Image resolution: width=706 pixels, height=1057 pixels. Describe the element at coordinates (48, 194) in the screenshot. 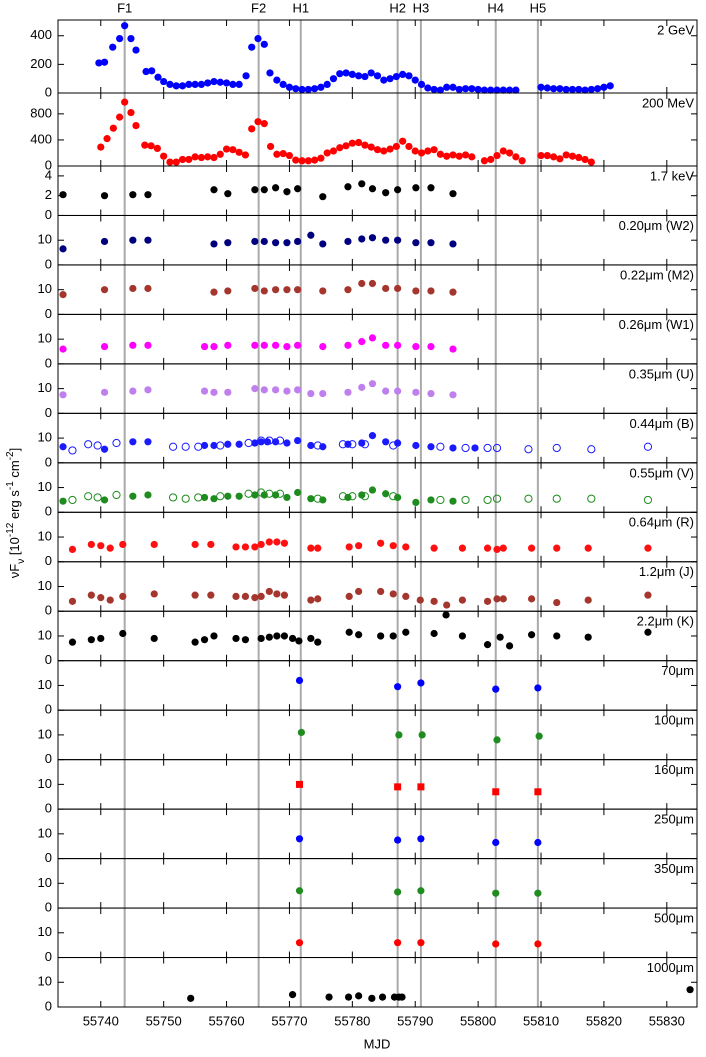

I see `y-tick-label: 2` at that location.